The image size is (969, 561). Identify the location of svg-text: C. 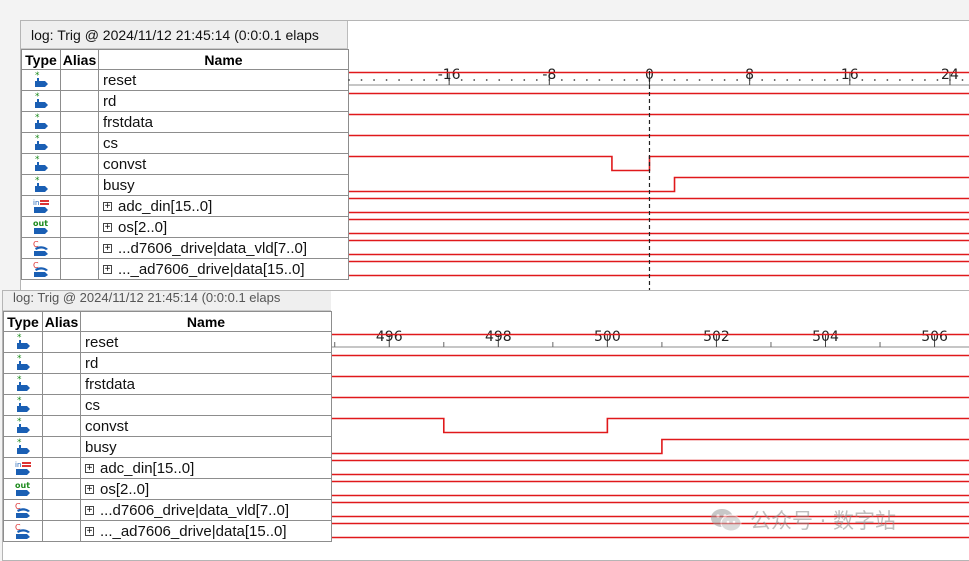
(18, 506).